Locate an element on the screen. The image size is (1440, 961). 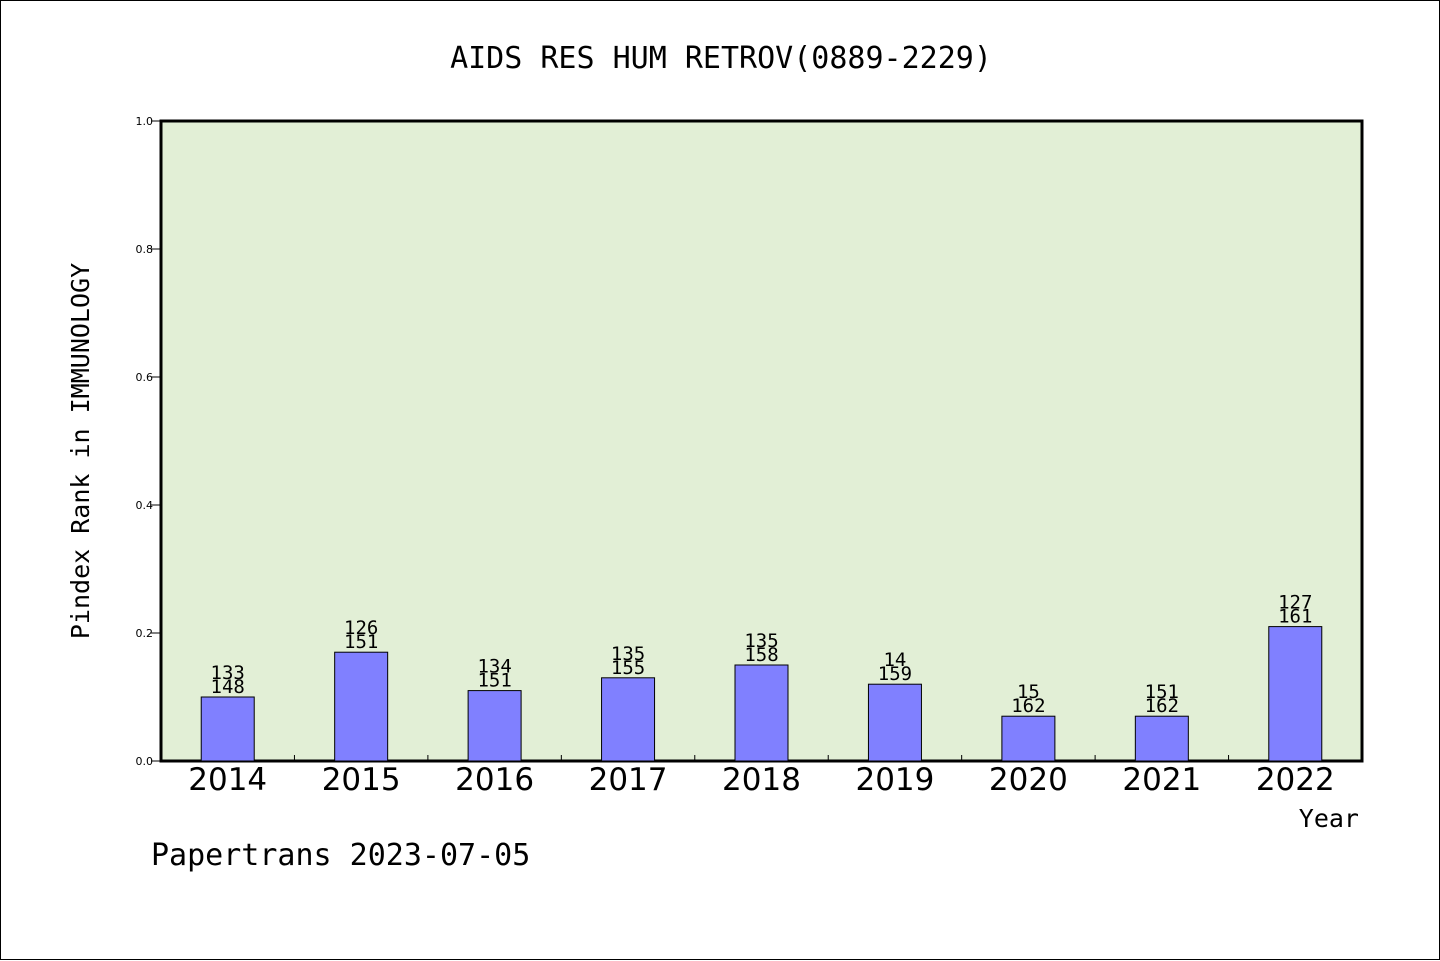
y-tick-label: 0.2 is located at coordinates (145, 633).